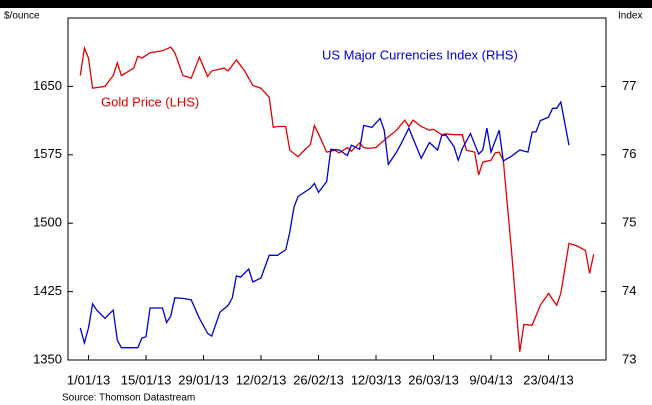 The width and height of the screenshot is (652, 405). I want to click on y2-tick-label: 76, so click(629, 153).